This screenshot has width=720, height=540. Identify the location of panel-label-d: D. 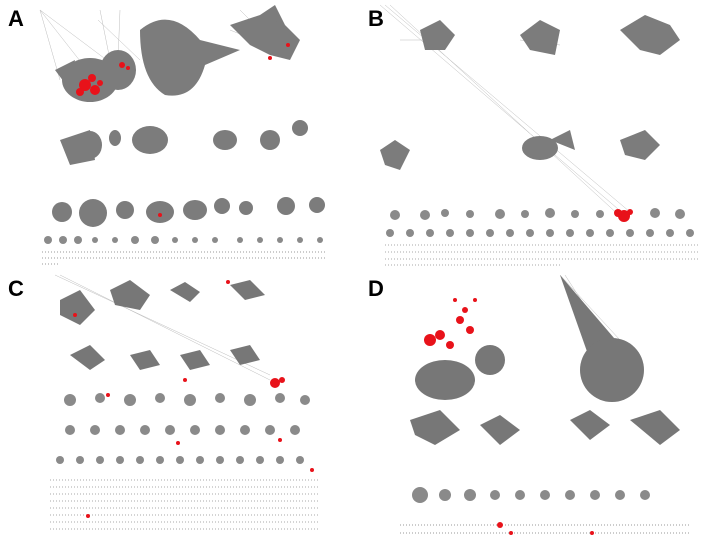
(376, 288).